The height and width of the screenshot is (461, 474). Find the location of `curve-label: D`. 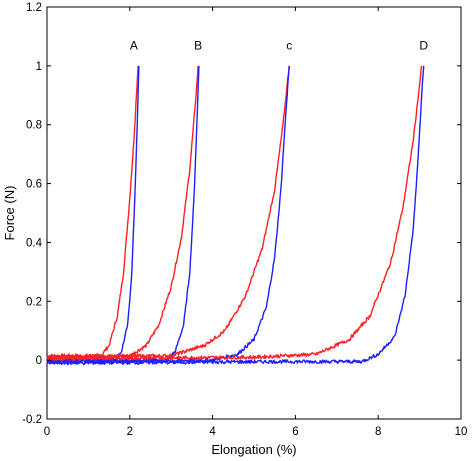

curve-label: D is located at coordinates (423, 45).